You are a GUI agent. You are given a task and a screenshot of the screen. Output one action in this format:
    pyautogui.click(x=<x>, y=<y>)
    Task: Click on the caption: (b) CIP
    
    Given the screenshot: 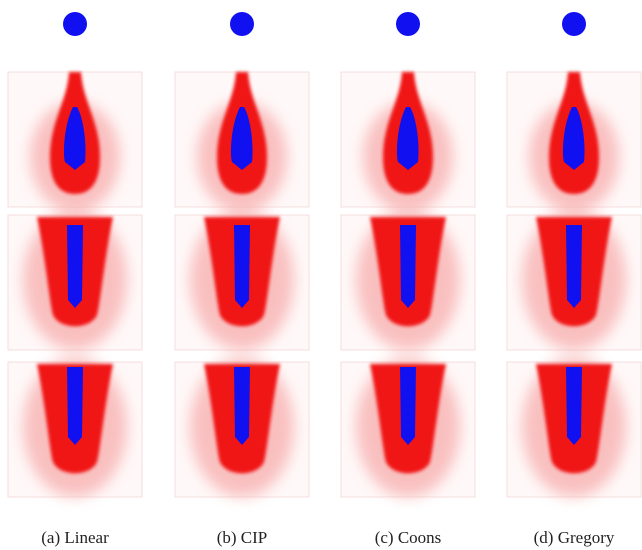 What is the action you would take?
    pyautogui.click(x=242, y=537)
    